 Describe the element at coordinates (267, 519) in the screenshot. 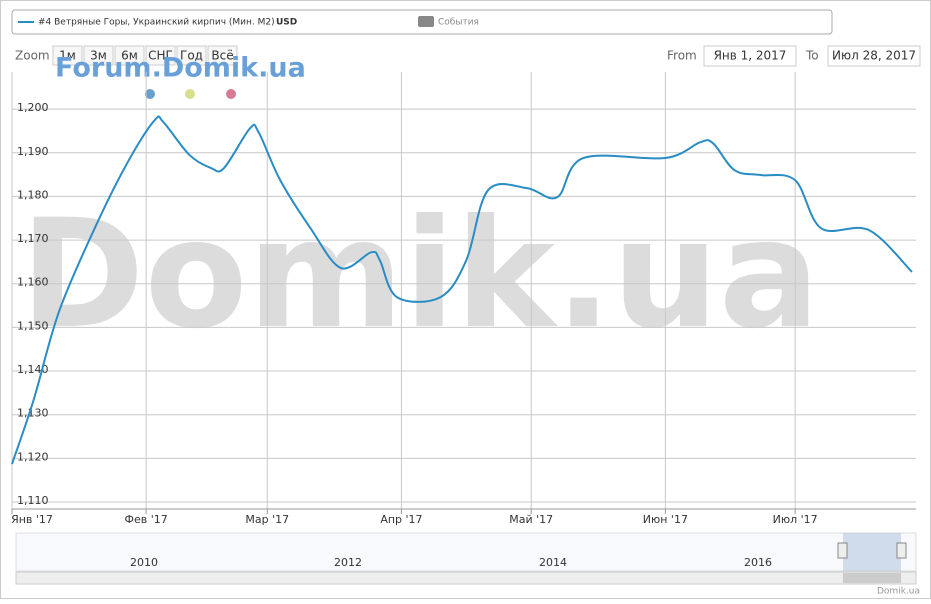

I see `x-tick-label: Мар '17` at that location.